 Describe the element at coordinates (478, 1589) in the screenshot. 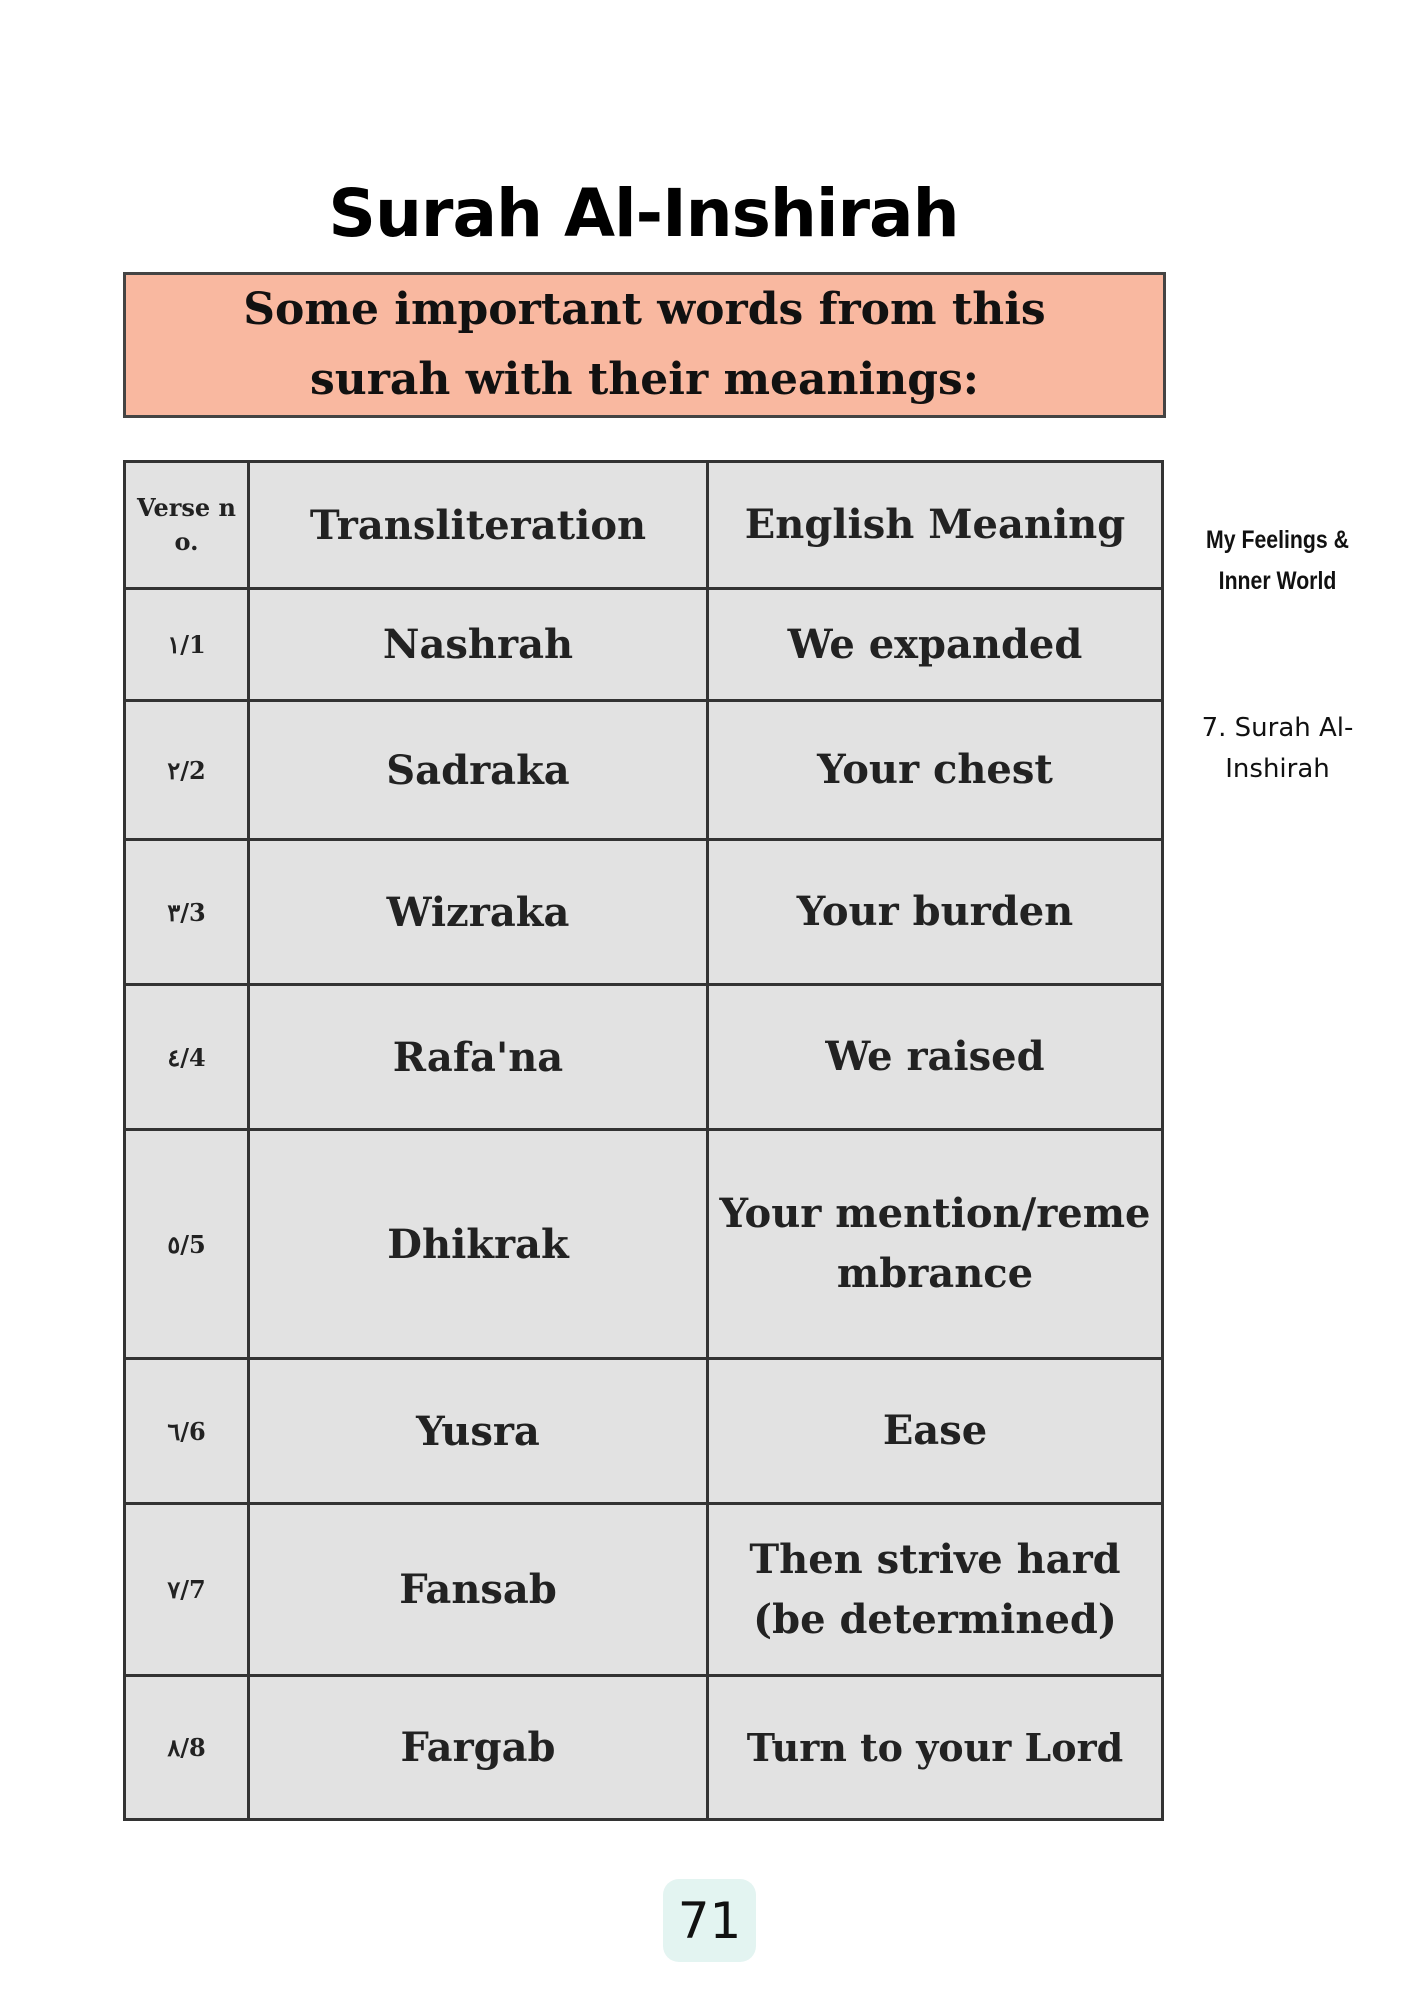

I see `transliteration: Fansab` at that location.